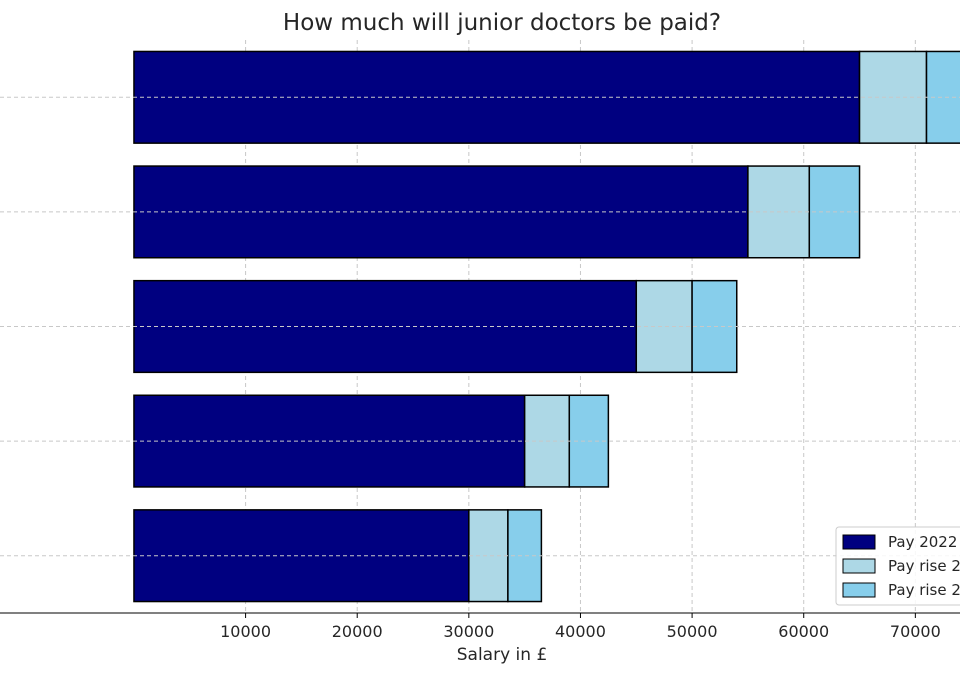 This screenshot has height=675, width=960. I want to click on x-axis-ticks: 10000 20000 30000 40000 50000 60000 70000, so click(580, 627).